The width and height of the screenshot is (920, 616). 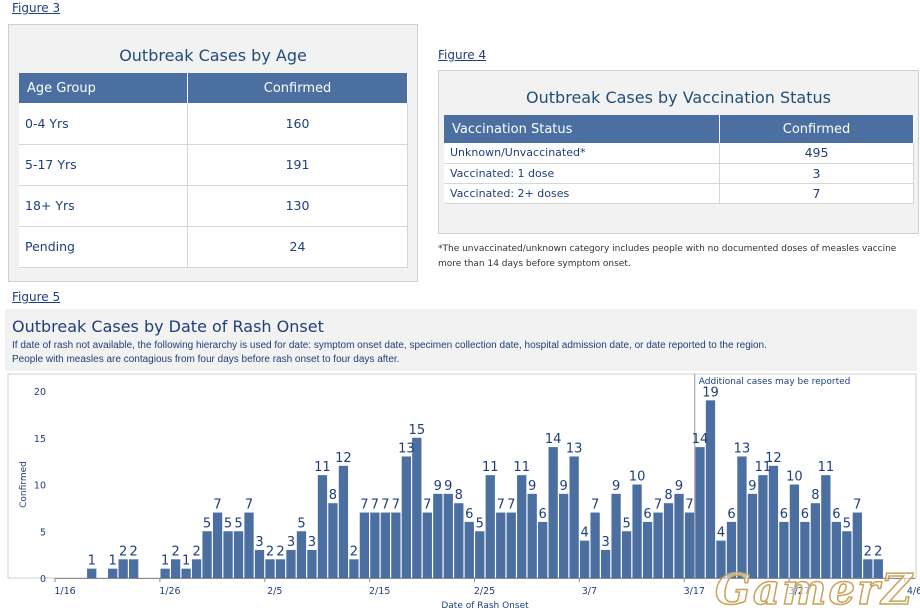 I want to click on table-row: Vaccinated: 2+ doses 7, so click(x=679, y=193).